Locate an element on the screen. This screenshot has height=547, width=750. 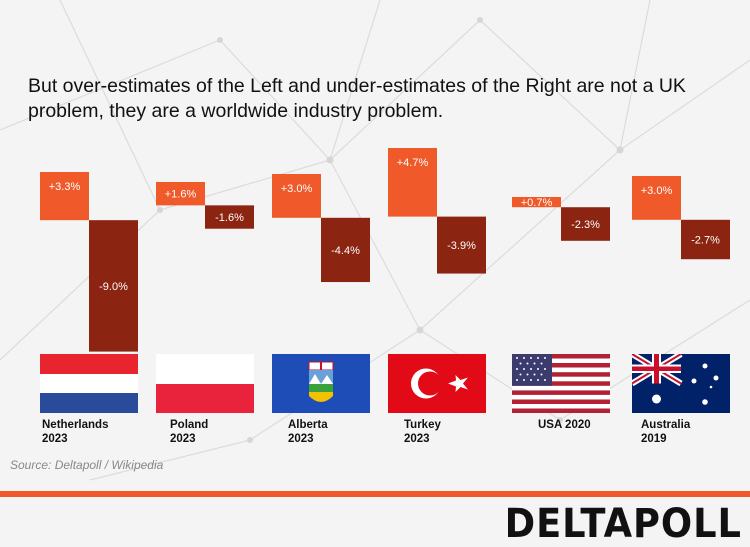
country-name: USA 2020 is located at coordinates (564, 425).